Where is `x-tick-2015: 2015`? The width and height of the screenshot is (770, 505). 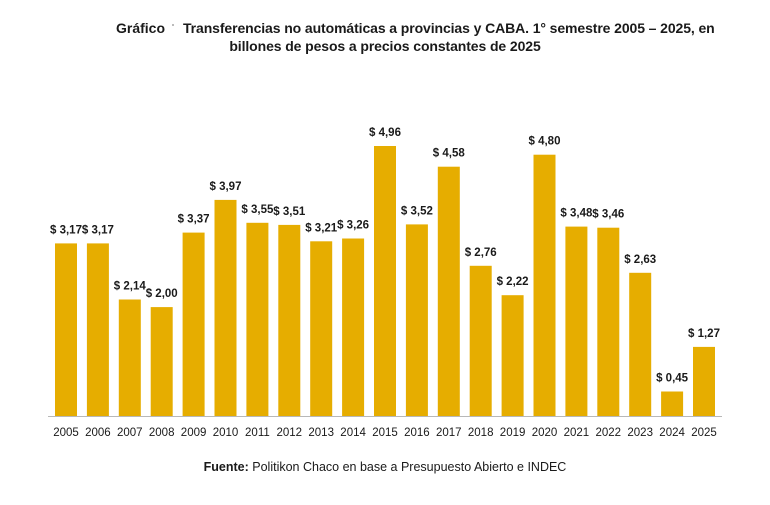
x-tick-2015: 2015 is located at coordinates (385, 433).